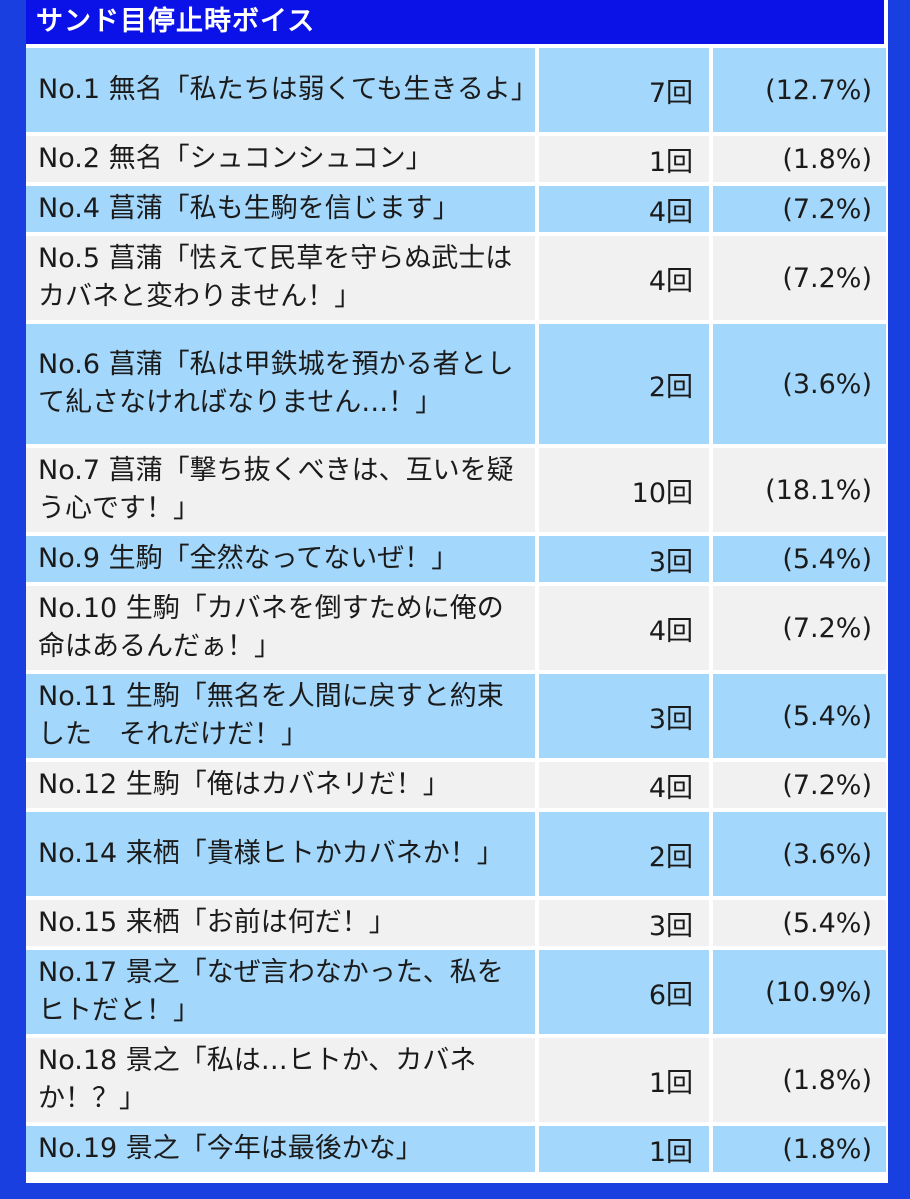  What do you see at coordinates (280, 384) in the screenshot?
I see `voice-name-cell: No.6 菖蒲「私は甲鉄城を預かる者として糺さなければなりません…！」` at bounding box center [280, 384].